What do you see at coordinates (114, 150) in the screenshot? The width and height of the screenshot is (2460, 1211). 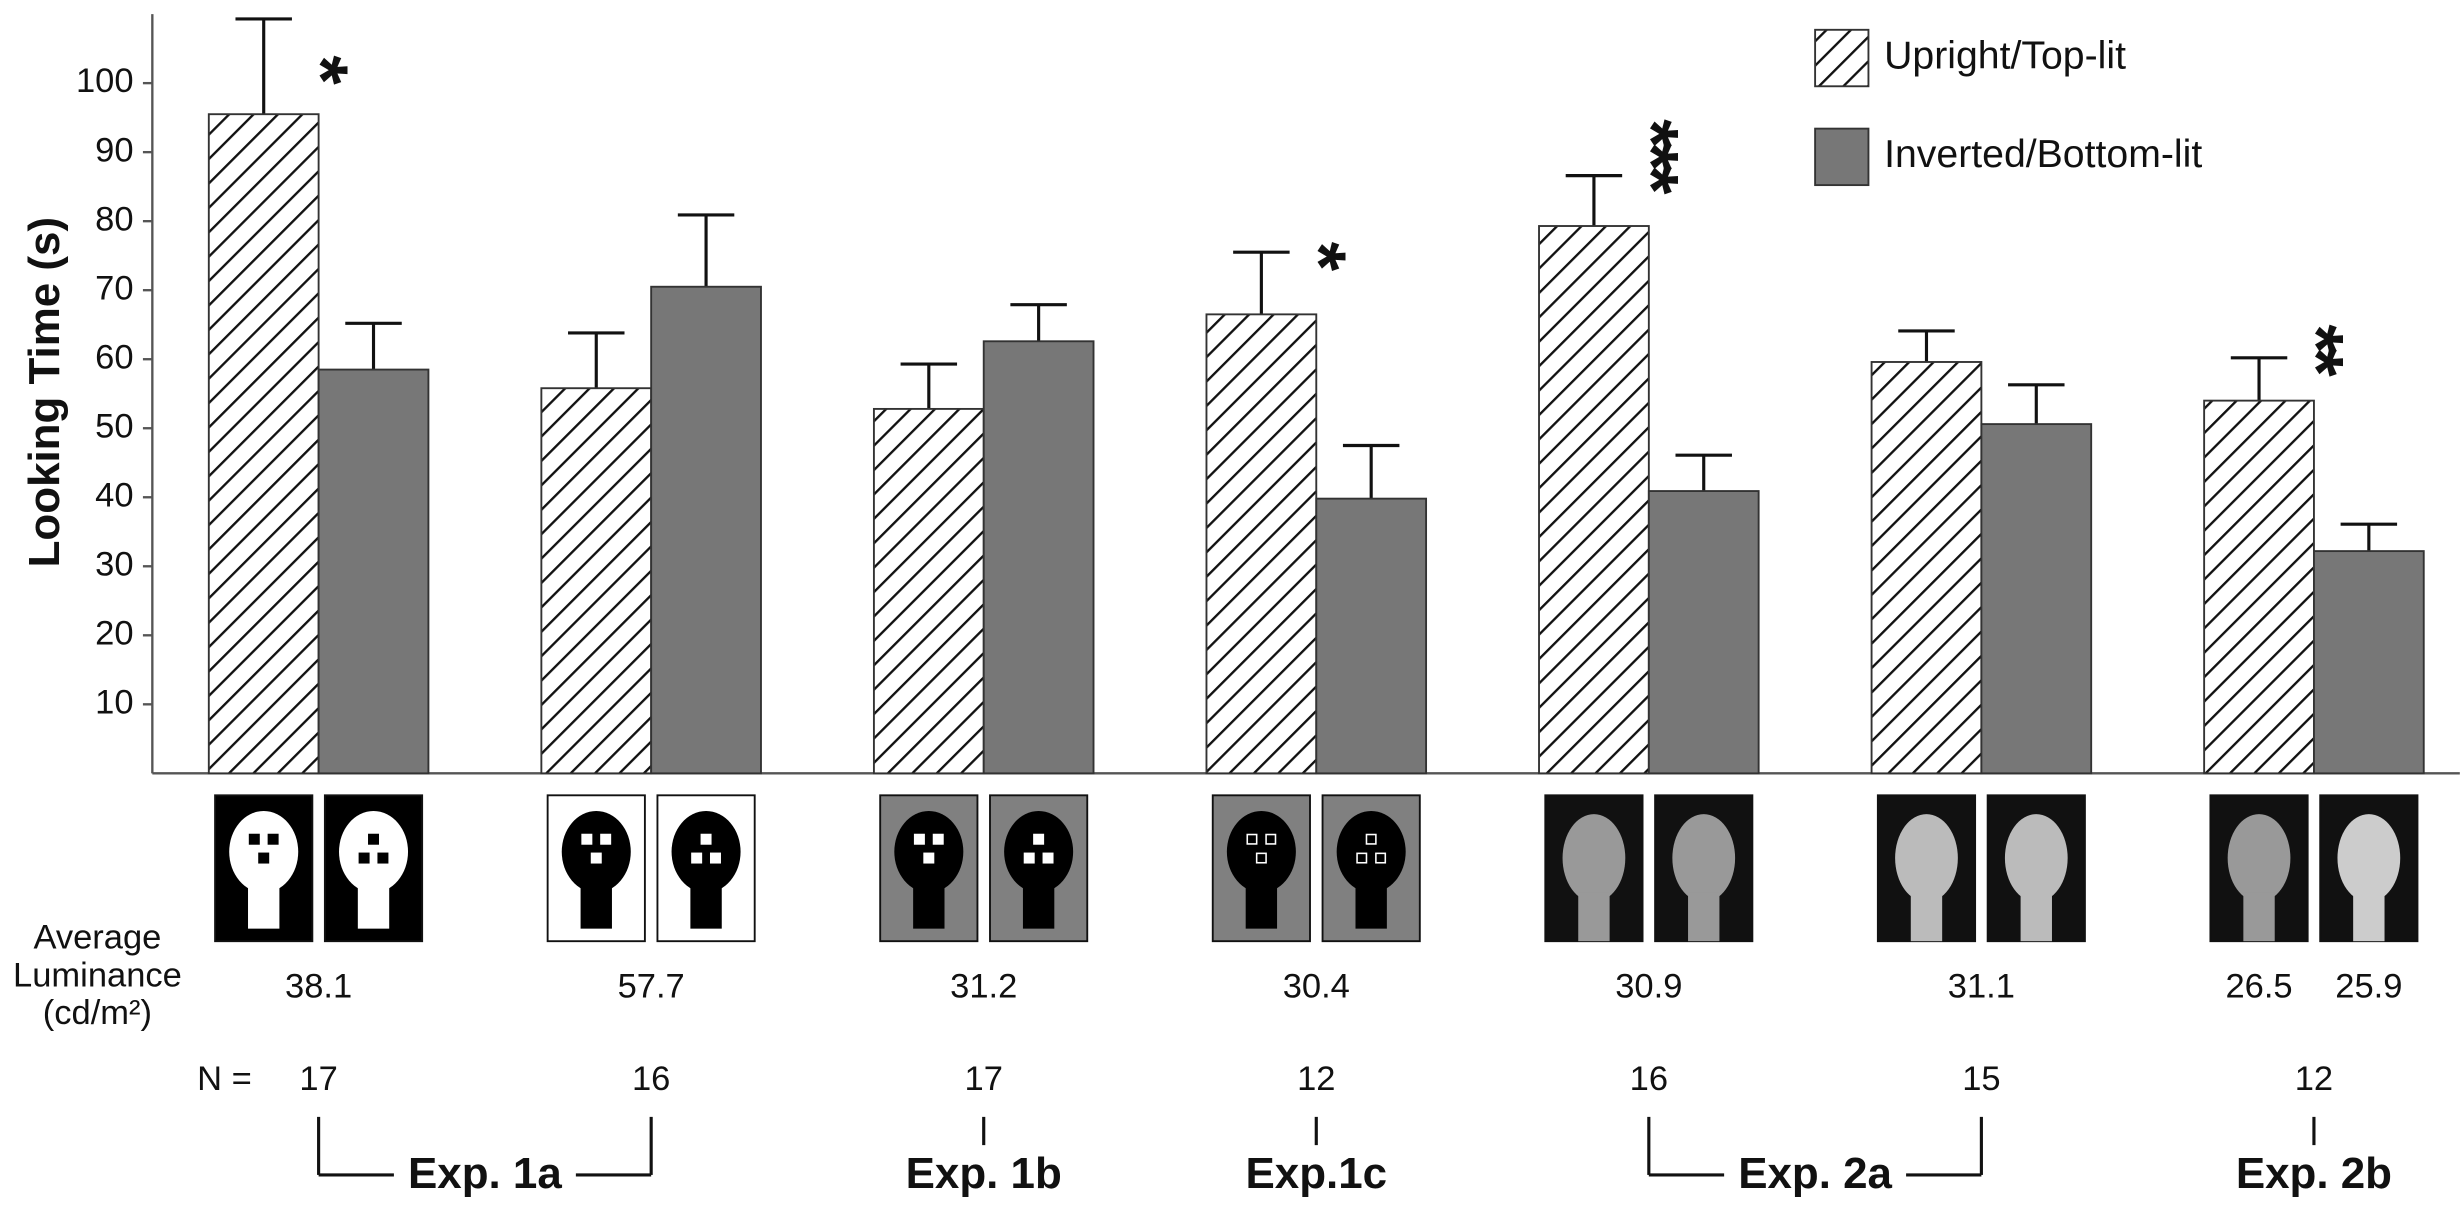 I see `y-tick-label: 90` at bounding box center [114, 150].